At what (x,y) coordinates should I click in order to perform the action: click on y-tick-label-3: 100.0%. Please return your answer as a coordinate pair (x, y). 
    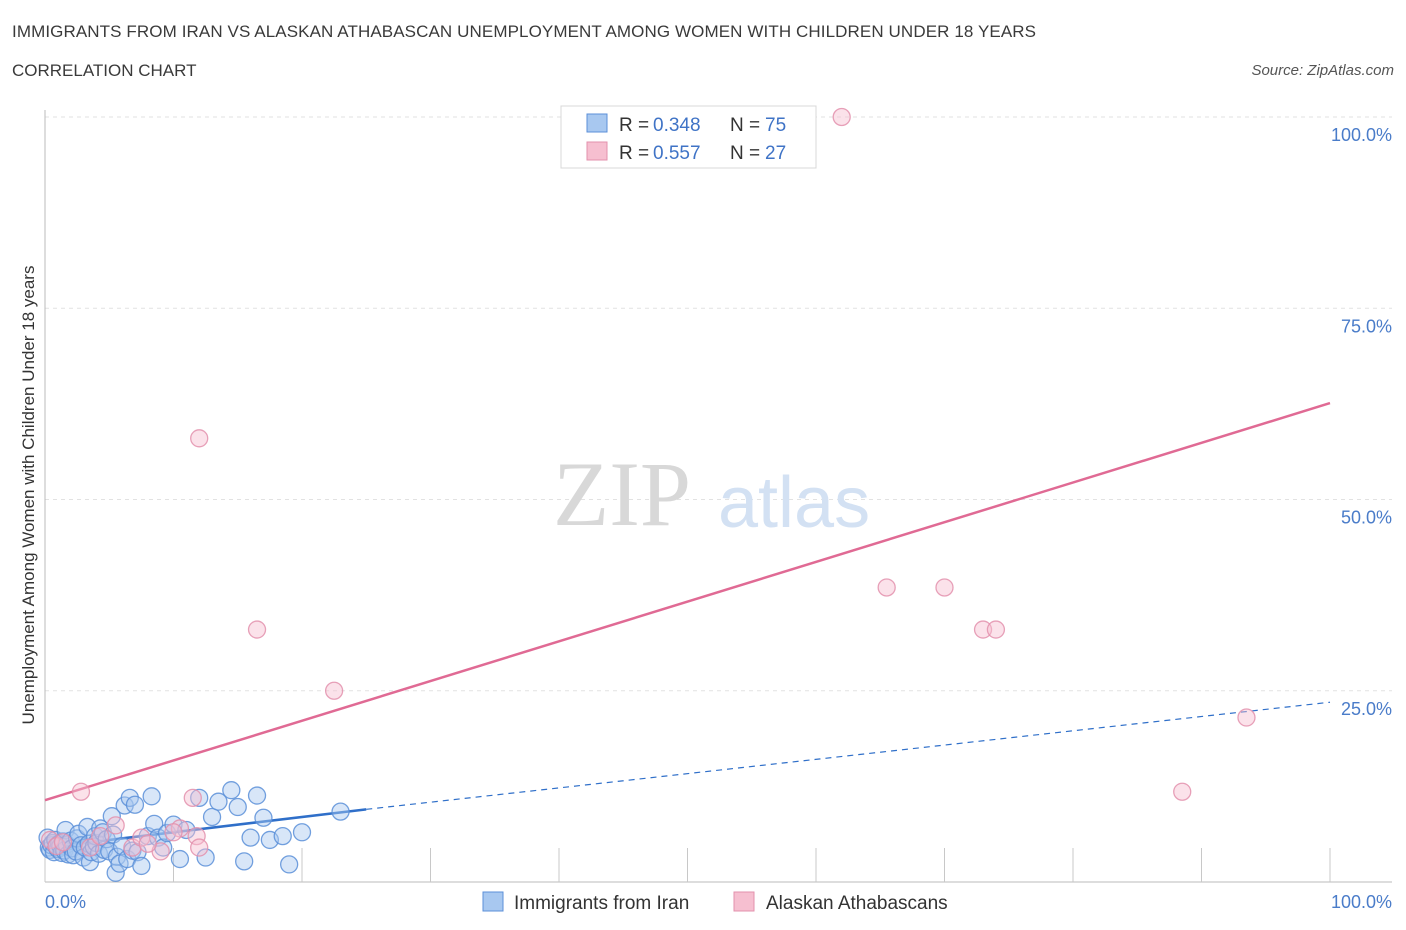
    Looking at the image, I should click on (1361, 135).